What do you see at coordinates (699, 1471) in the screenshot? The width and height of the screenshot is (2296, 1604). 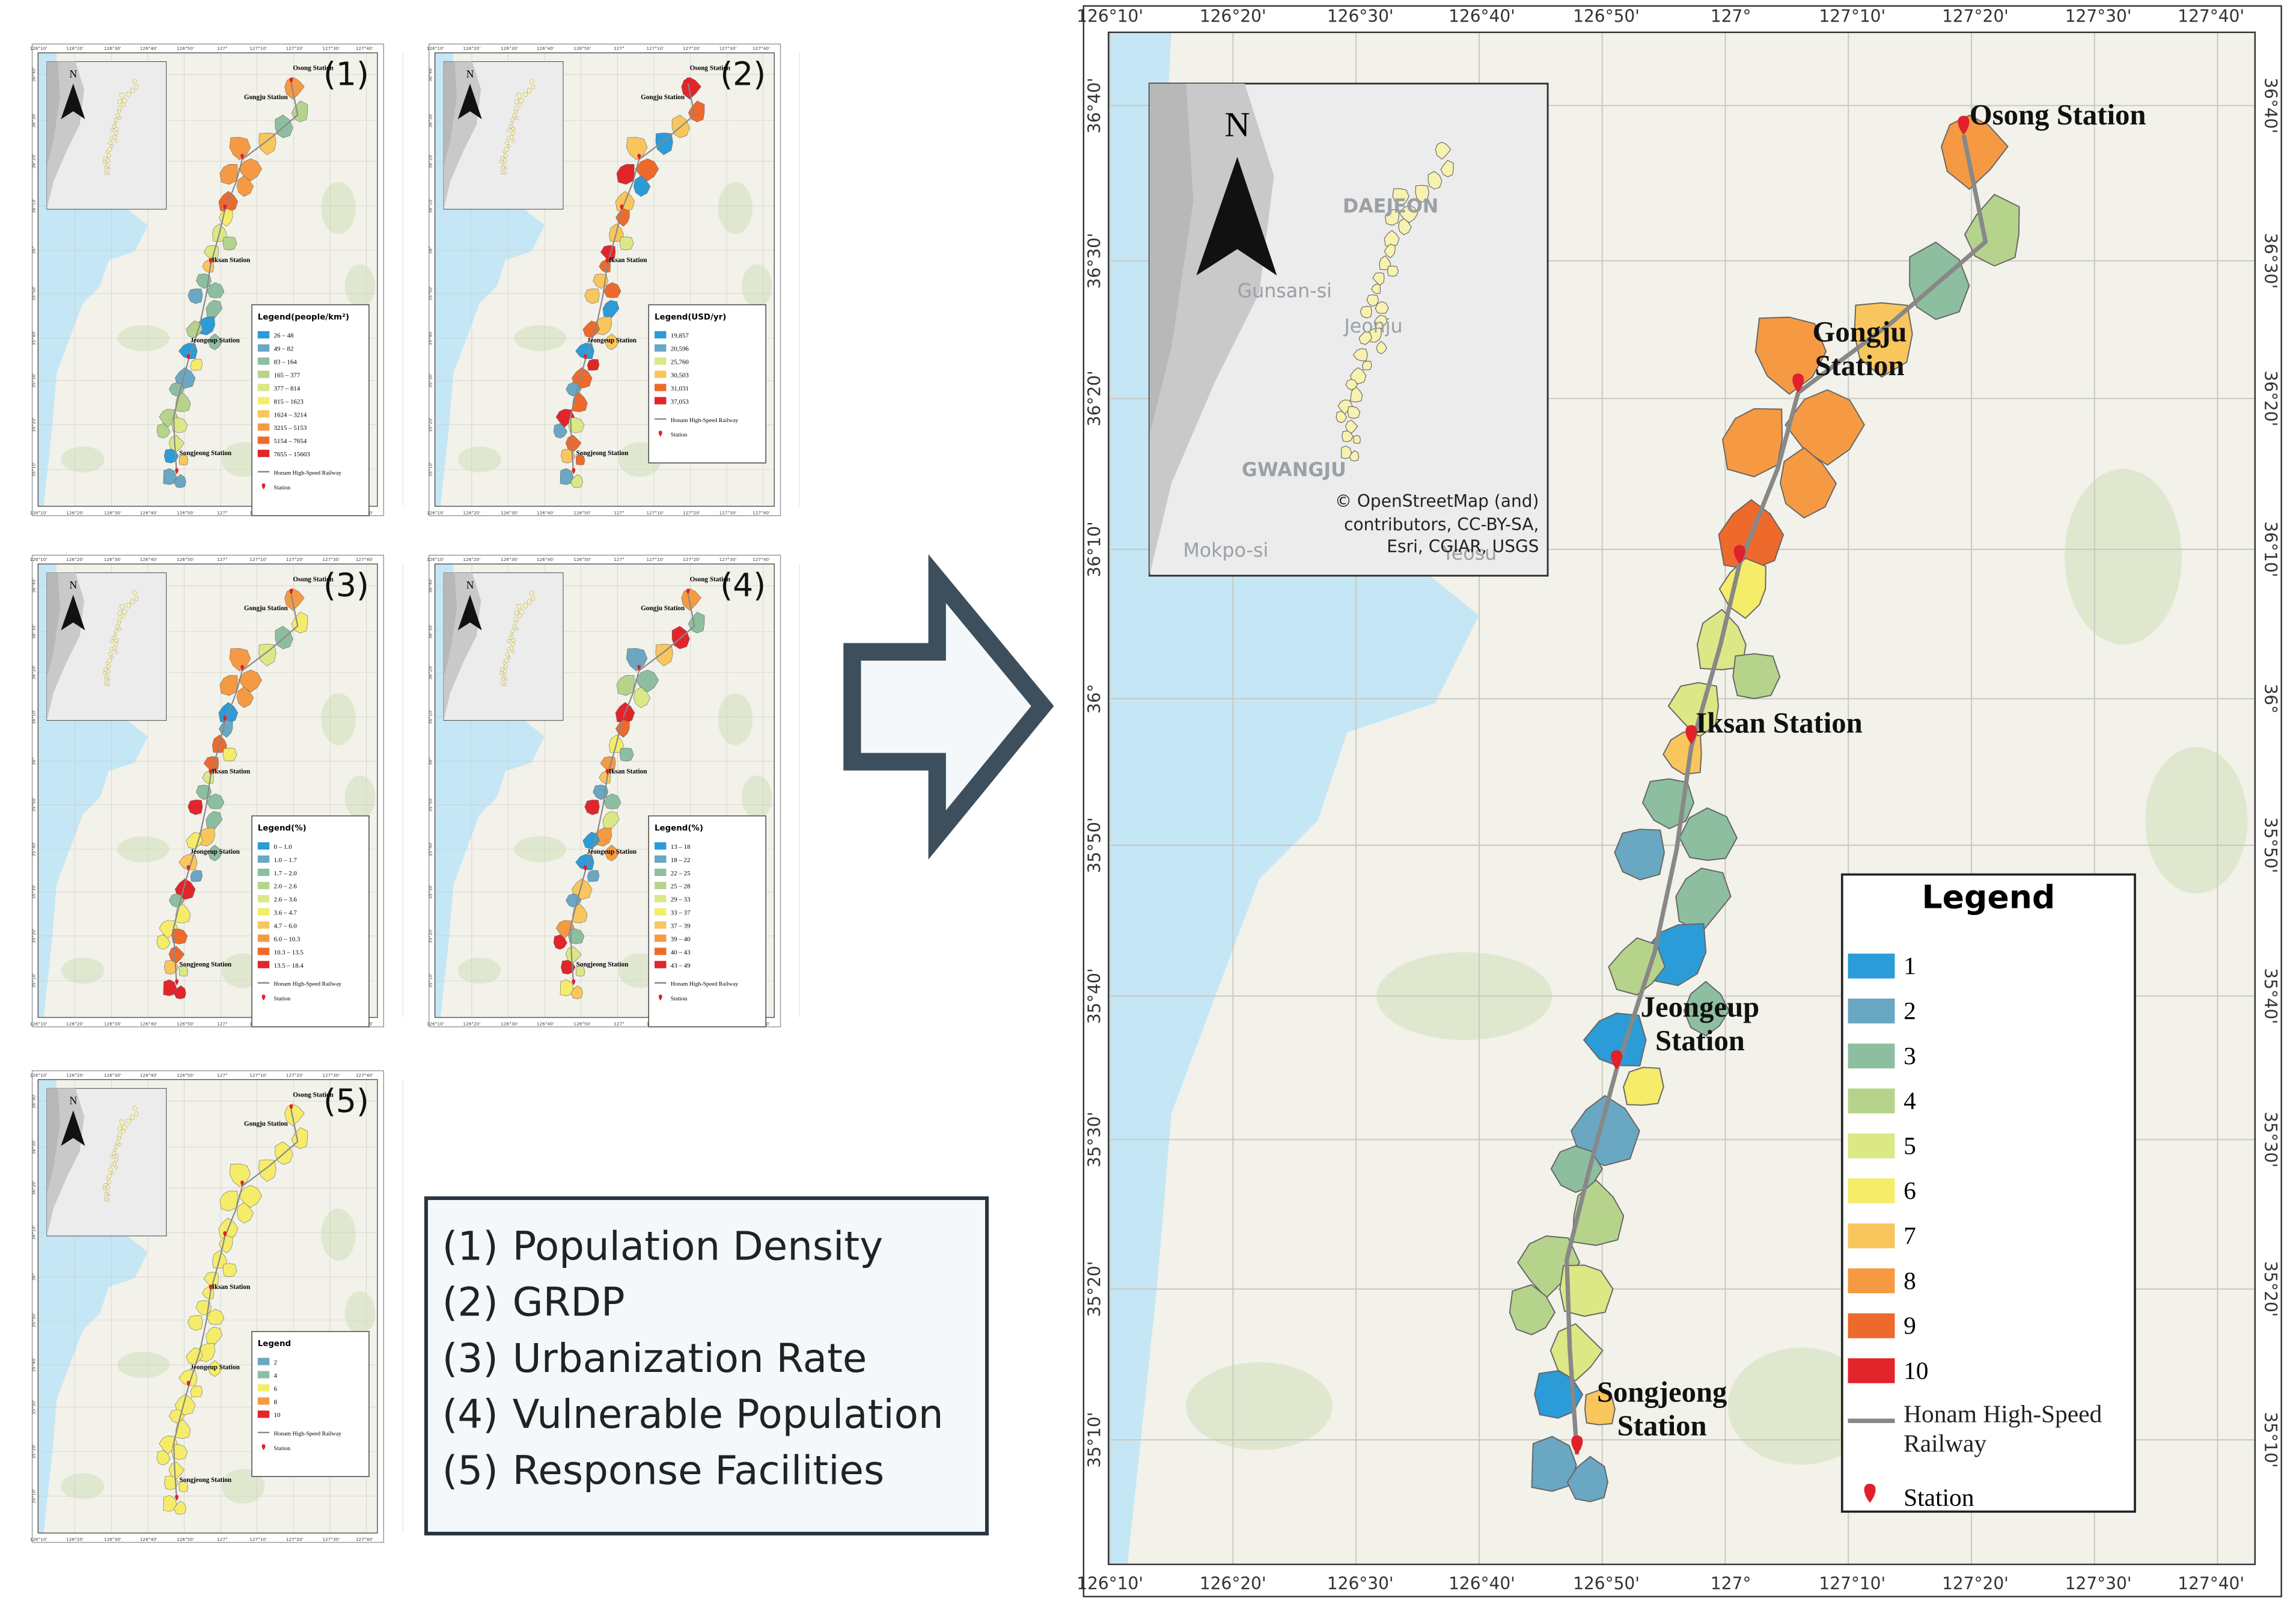 I see `topic-label: Response Facilities` at bounding box center [699, 1471].